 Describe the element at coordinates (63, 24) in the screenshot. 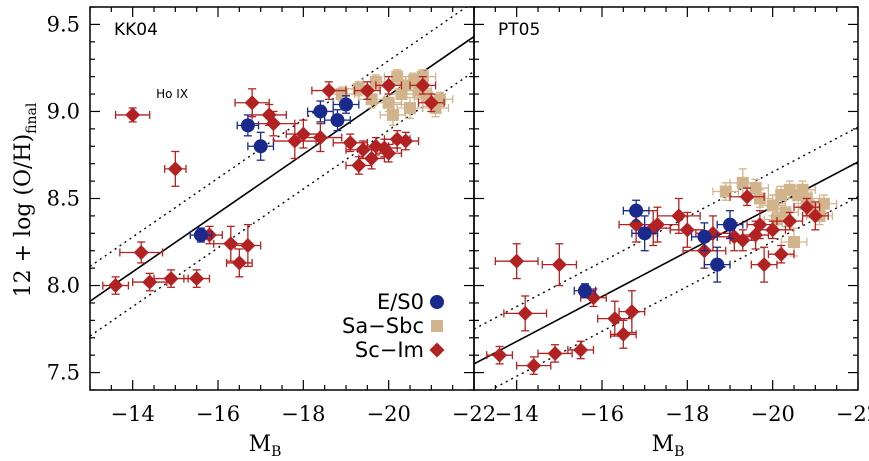

I see `y-tick-label: 9.5` at that location.